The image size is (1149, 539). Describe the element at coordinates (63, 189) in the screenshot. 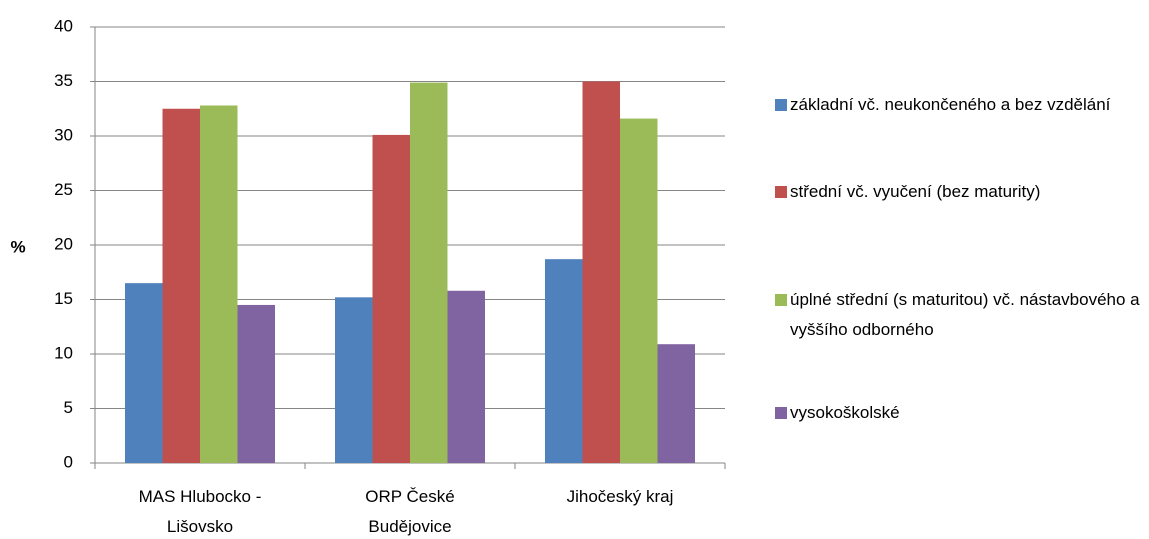

I see `y-tick-label: 25` at that location.